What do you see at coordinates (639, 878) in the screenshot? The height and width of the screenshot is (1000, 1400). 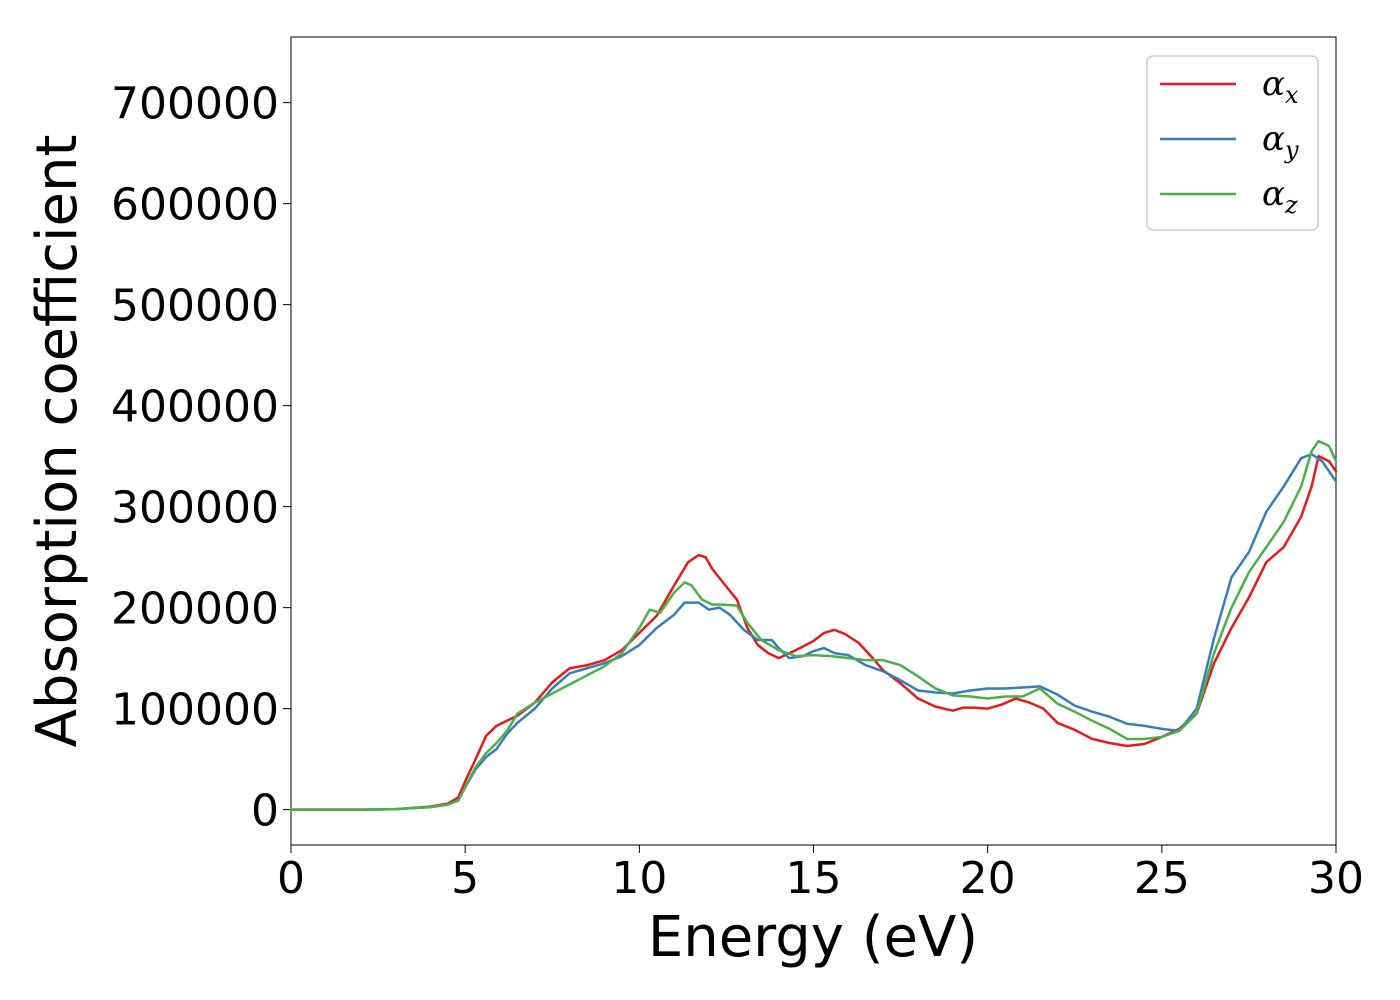 I see `x-tick-label: 10` at bounding box center [639, 878].